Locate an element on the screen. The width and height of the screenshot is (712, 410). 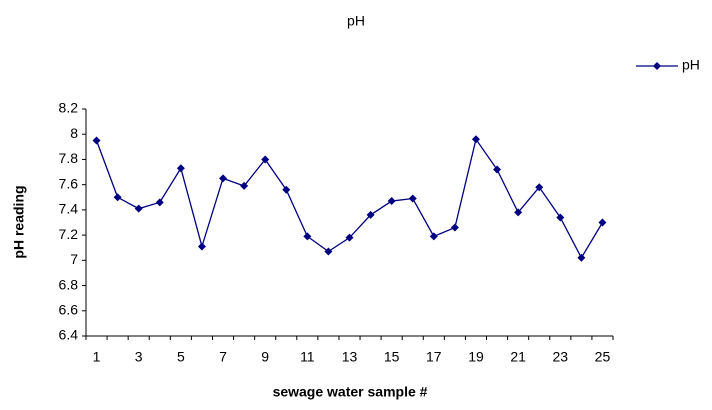
y-tick-label: 6.6 is located at coordinates (69, 309).